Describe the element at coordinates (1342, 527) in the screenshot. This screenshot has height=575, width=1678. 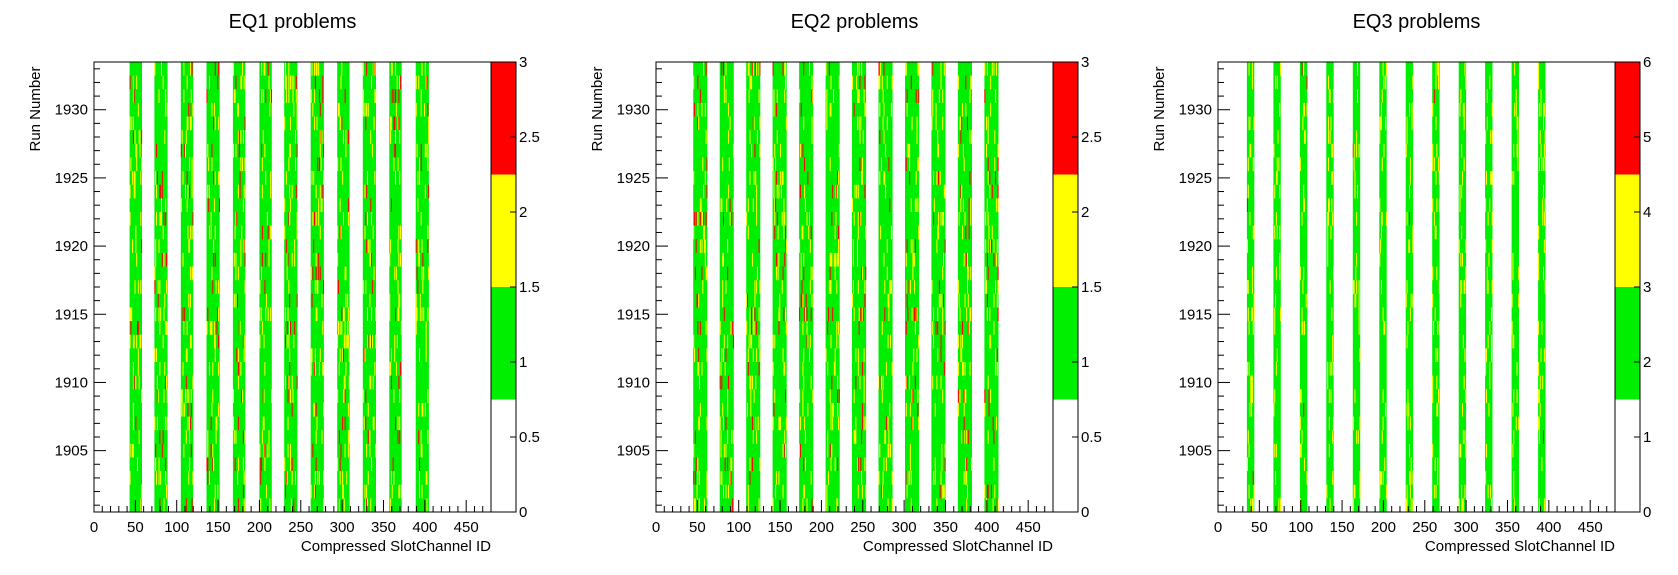
I see `x-tick-label: 150` at that location.